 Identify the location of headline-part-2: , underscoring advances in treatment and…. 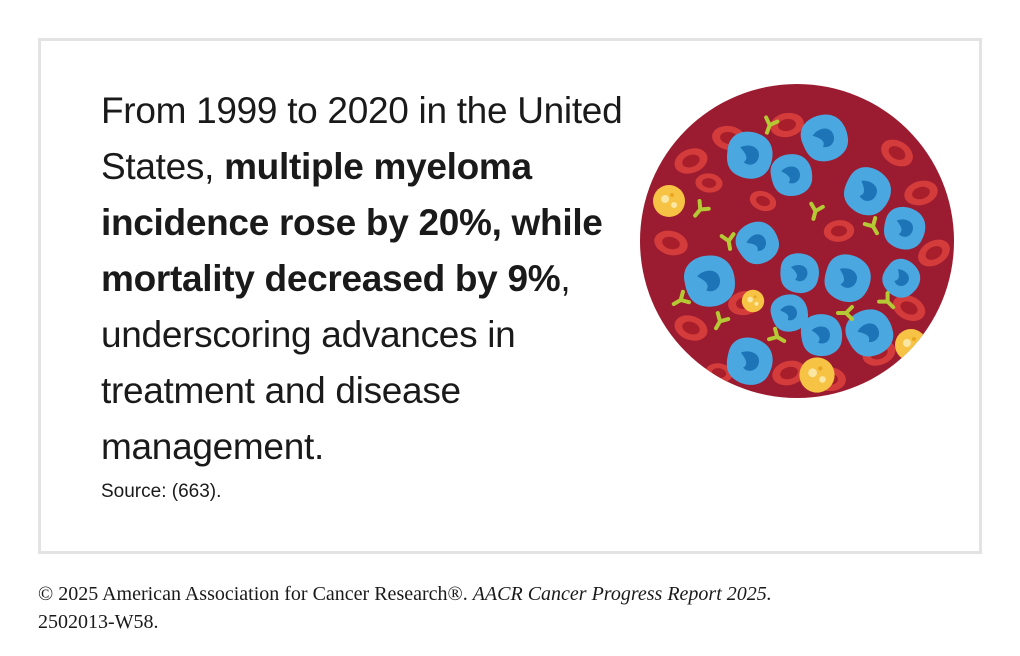
(336, 362).